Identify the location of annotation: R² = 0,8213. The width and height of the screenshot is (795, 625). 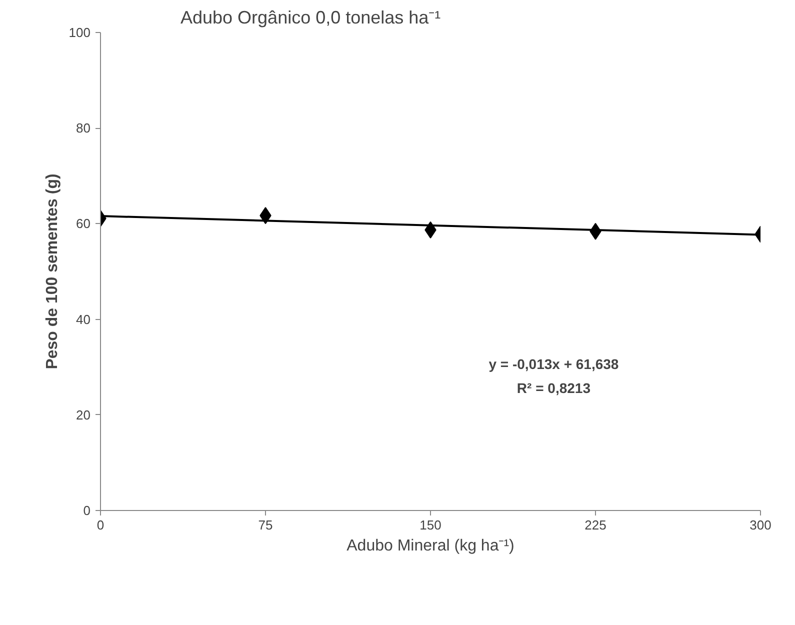
(553, 388).